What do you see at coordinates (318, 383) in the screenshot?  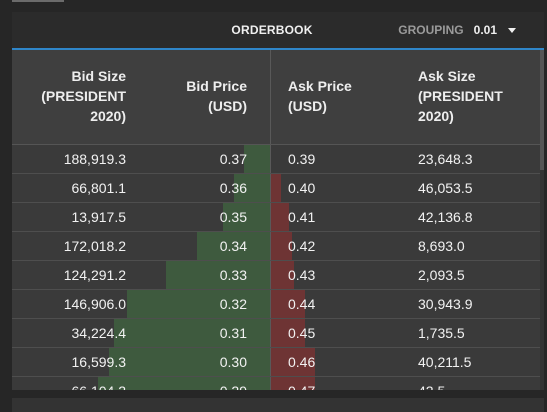 I see `ask-price-cell: 0.47` at bounding box center [318, 383].